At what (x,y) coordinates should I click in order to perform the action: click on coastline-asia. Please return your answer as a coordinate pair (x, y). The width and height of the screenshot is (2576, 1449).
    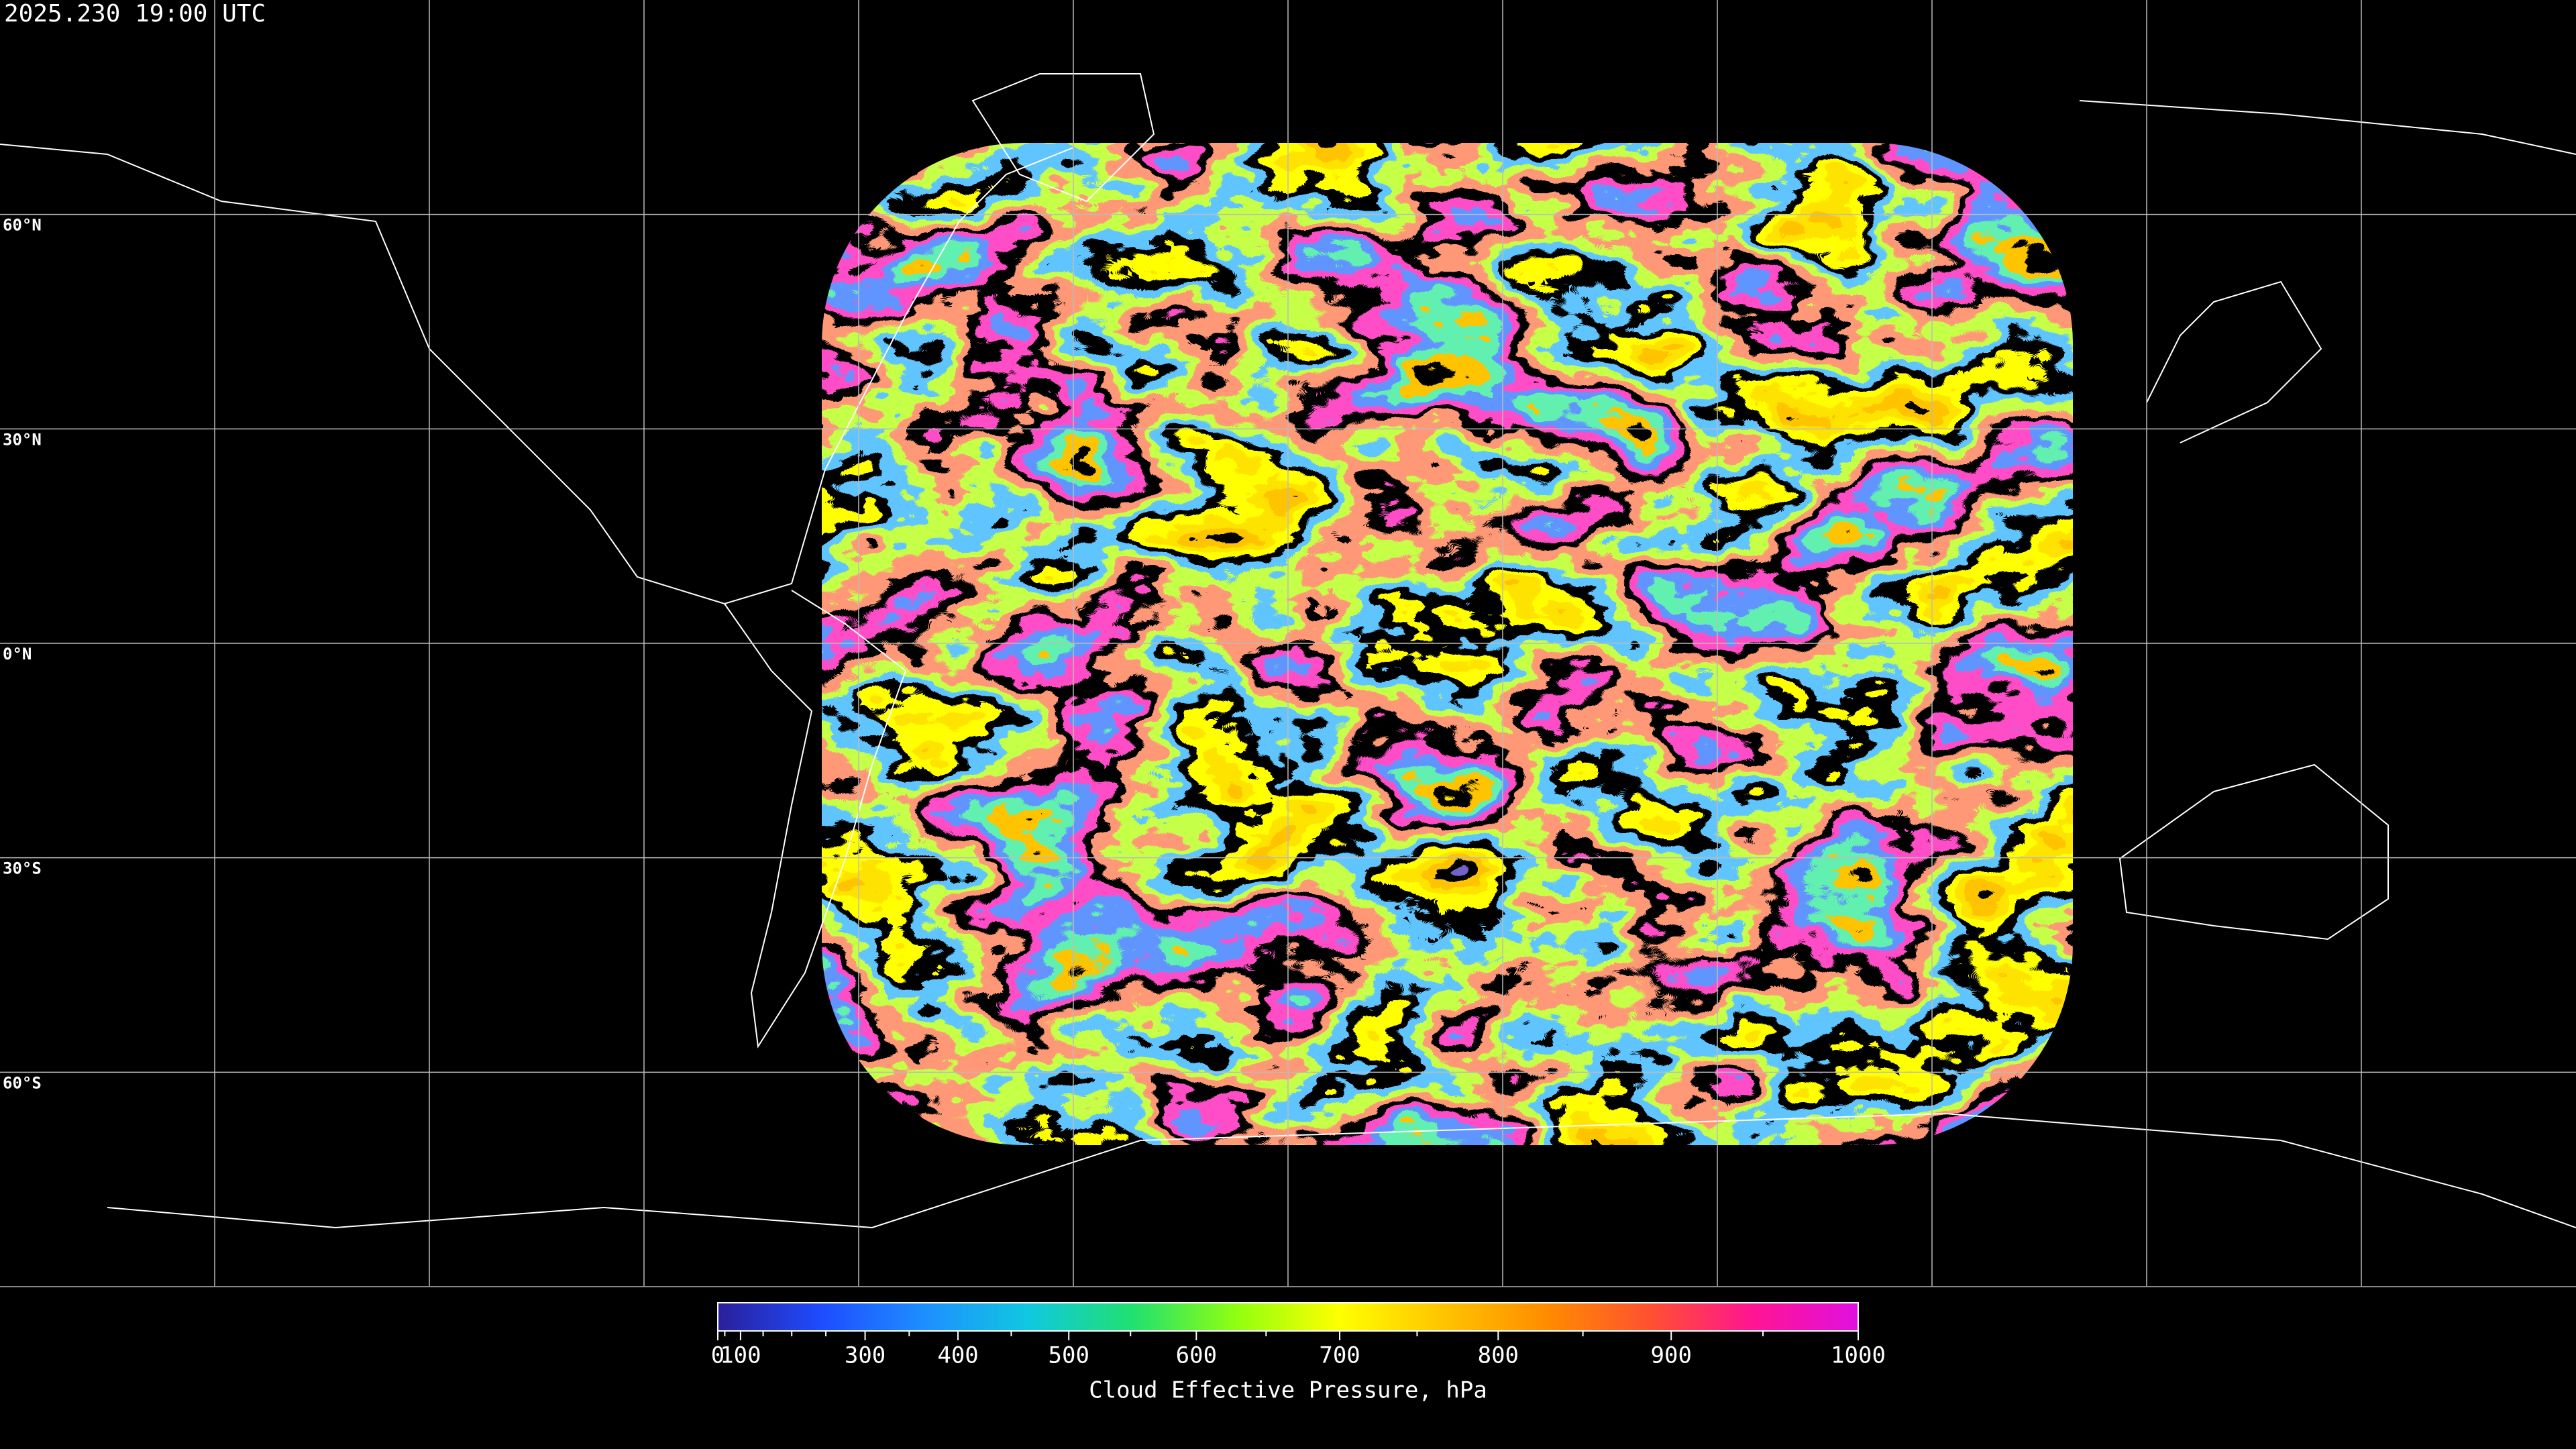
    Looking at the image, I should click on (2327, 271).